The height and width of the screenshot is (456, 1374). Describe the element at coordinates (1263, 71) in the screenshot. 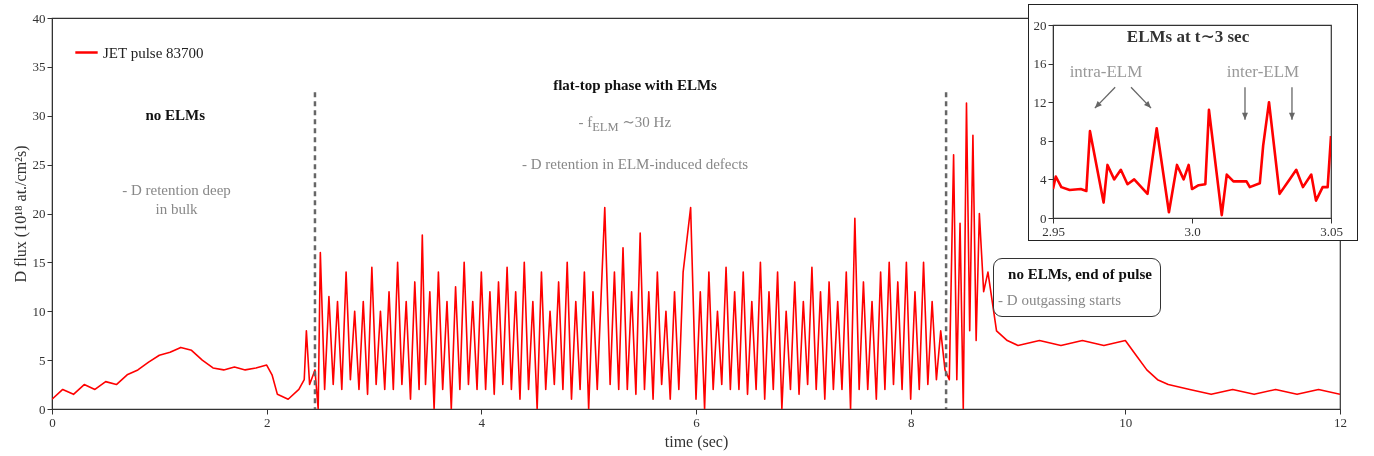

I see `annotation: inter-ELM` at that location.